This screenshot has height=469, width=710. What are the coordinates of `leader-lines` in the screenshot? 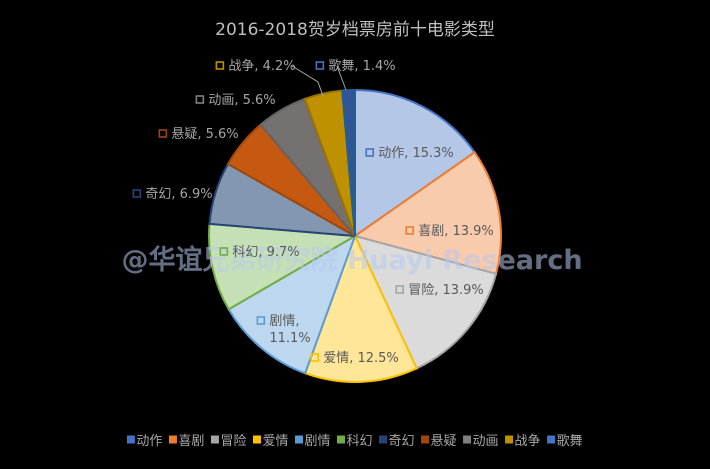 It's located at (319, 81).